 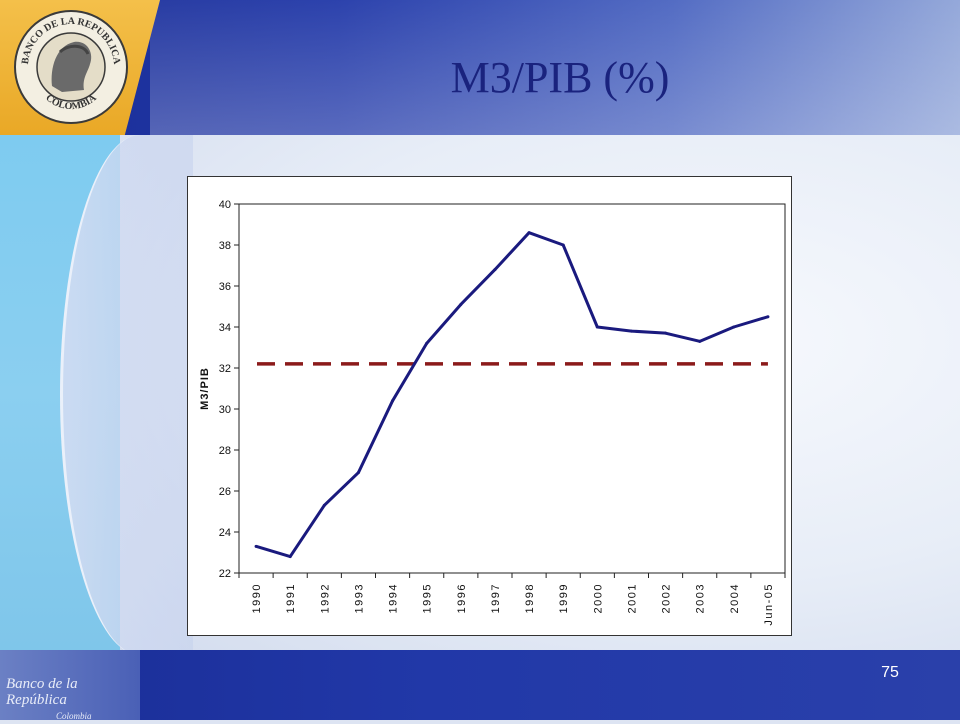 I want to click on x-tick-label: 1990, so click(x=257, y=598).